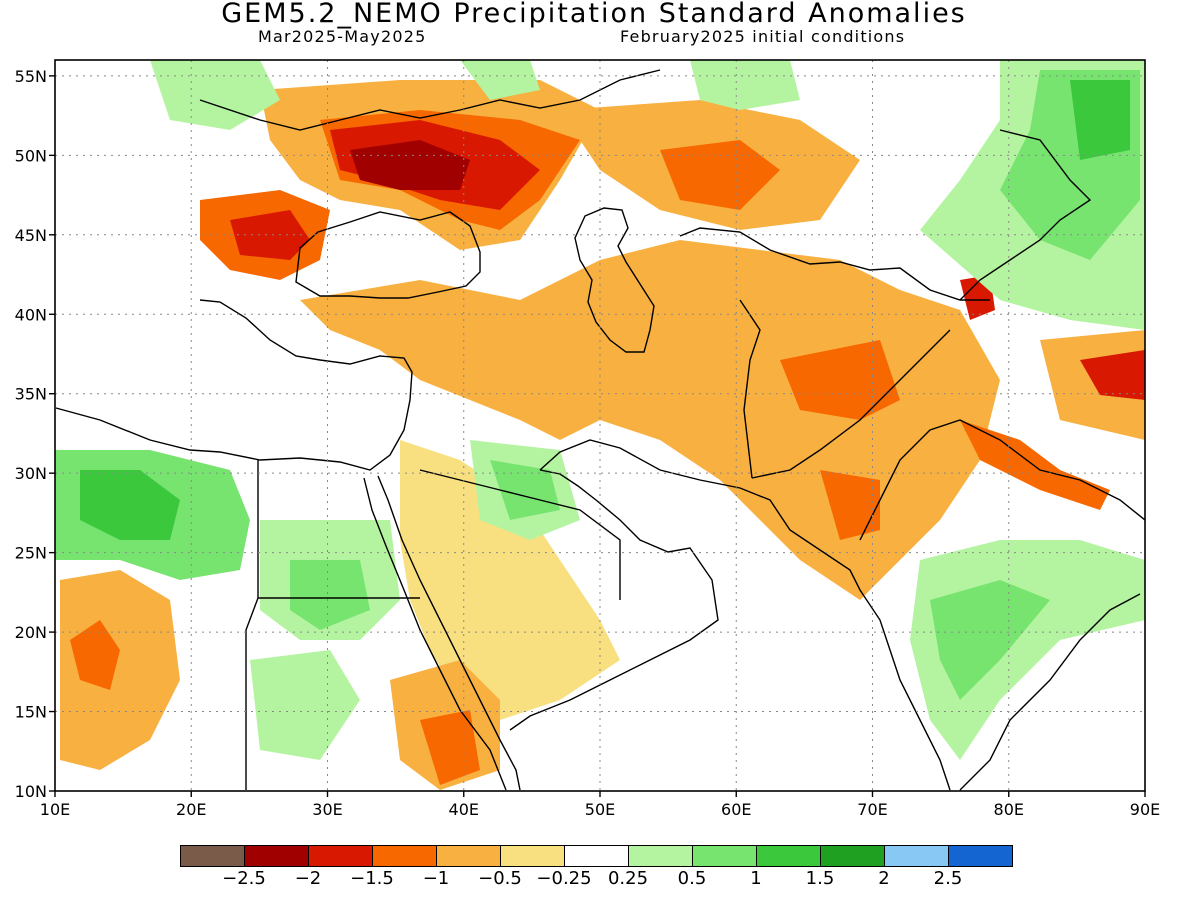 The image size is (1200, 900). Describe the element at coordinates (430, 100) in the screenshot. I see `russia-border` at that location.